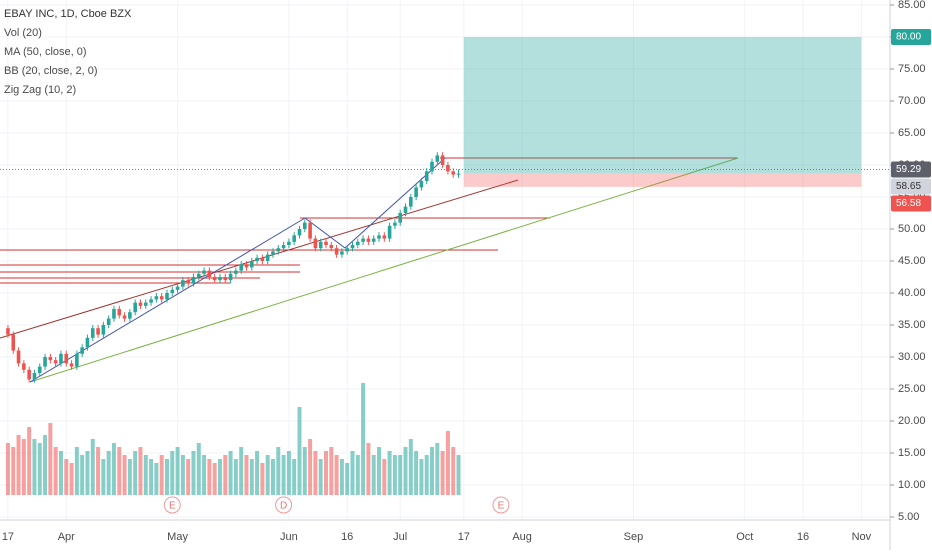 This screenshot has width=932, height=555. I want to click on indicator-label: Zig Zag (10, 2), so click(40, 90).